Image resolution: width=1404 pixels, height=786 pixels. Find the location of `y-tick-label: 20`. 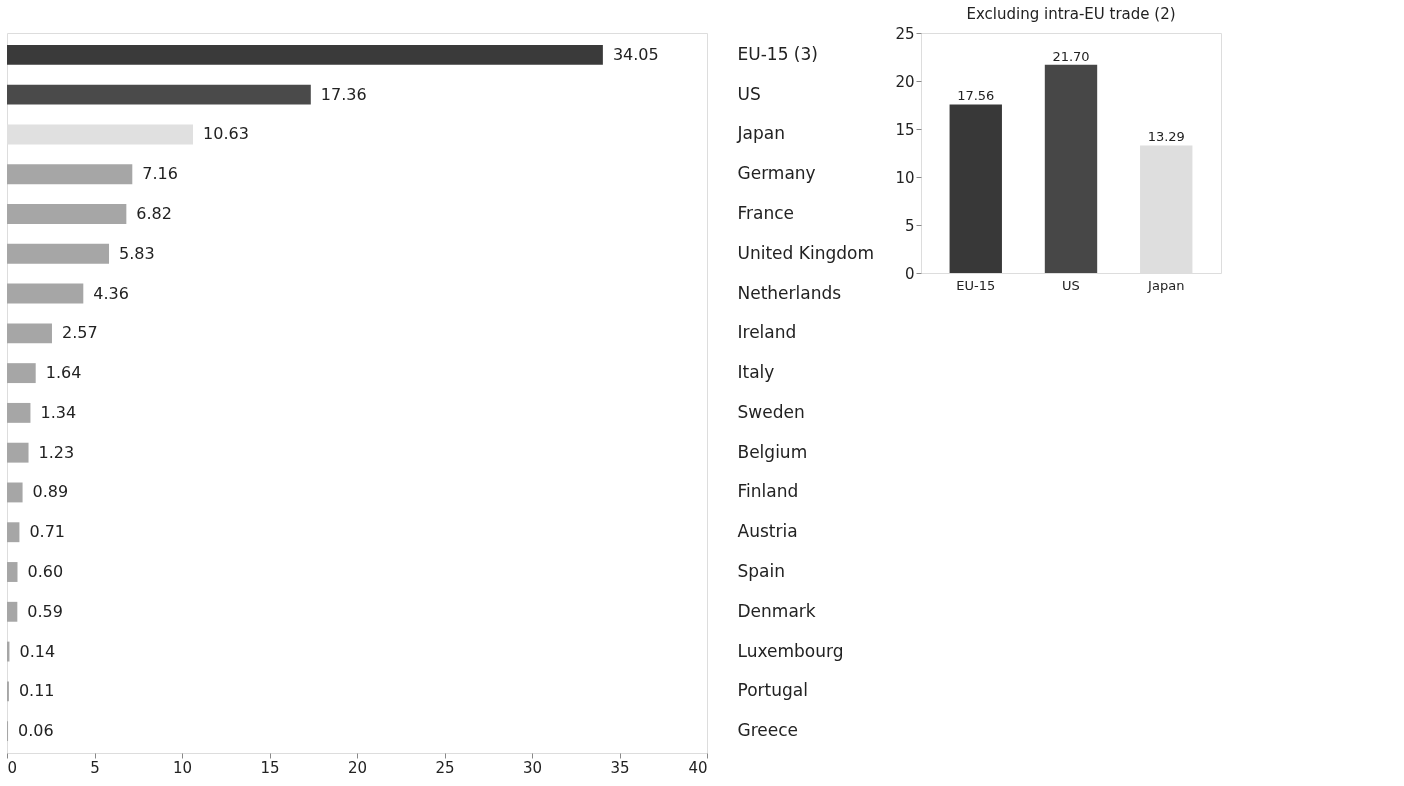

y-tick-label: 20 is located at coordinates (905, 81).